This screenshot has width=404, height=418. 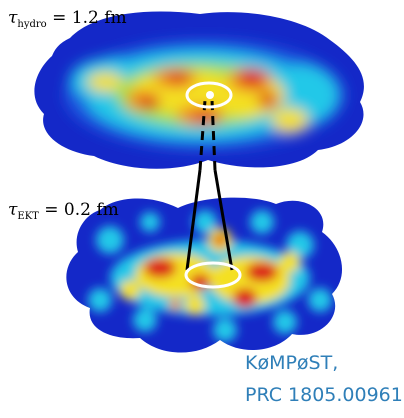 What do you see at coordinates (324, 395) in the screenshot?
I see `citation-line-2: PRC 1805.00961` at bounding box center [324, 395].